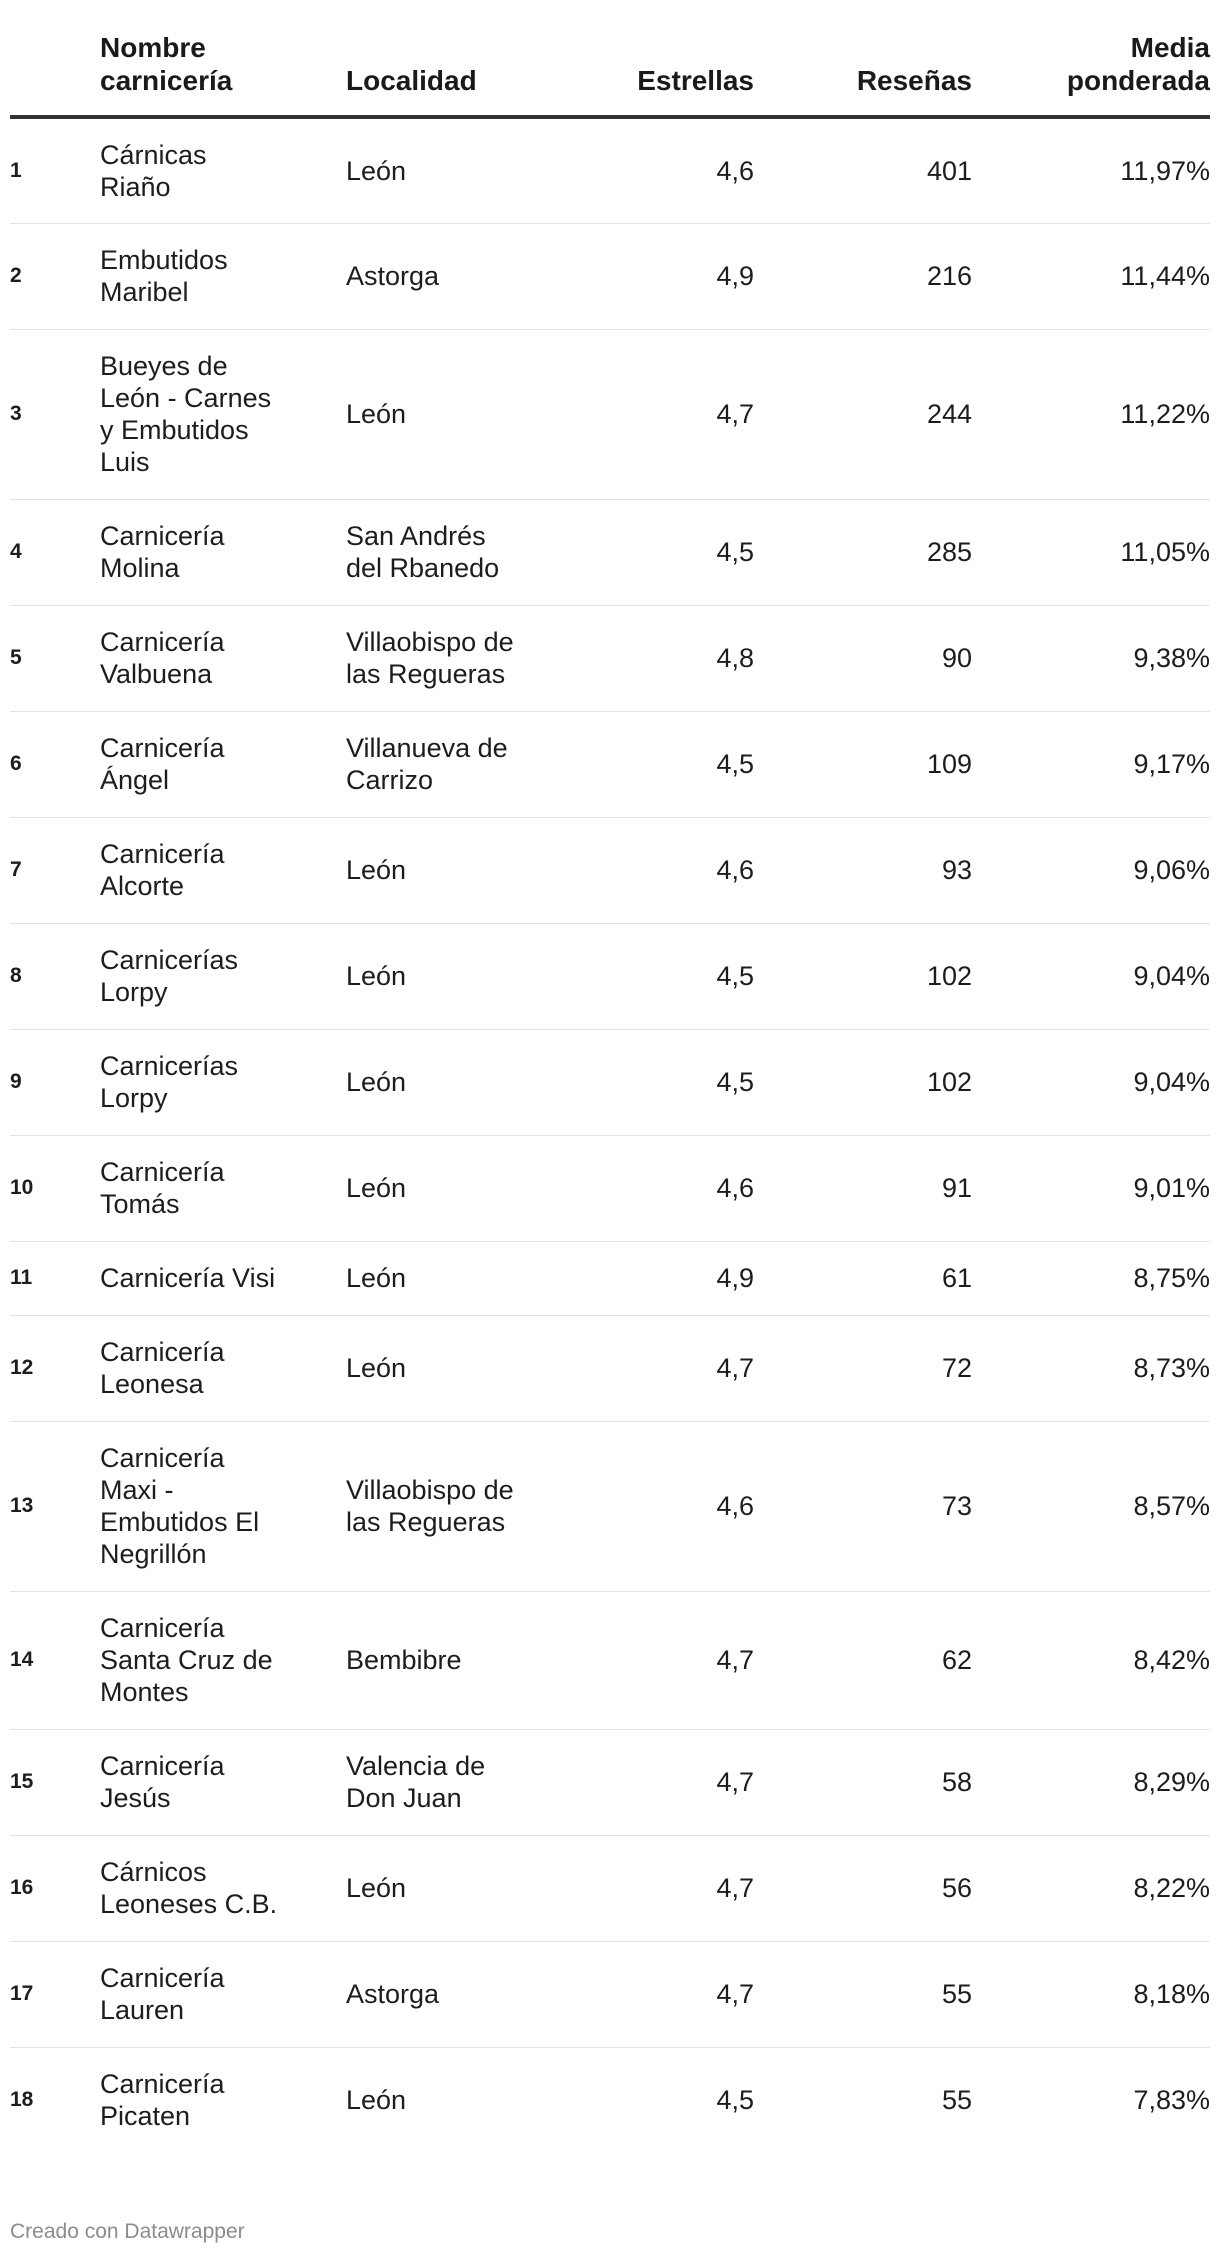  I want to click on row-rank: 11, so click(55, 1278).